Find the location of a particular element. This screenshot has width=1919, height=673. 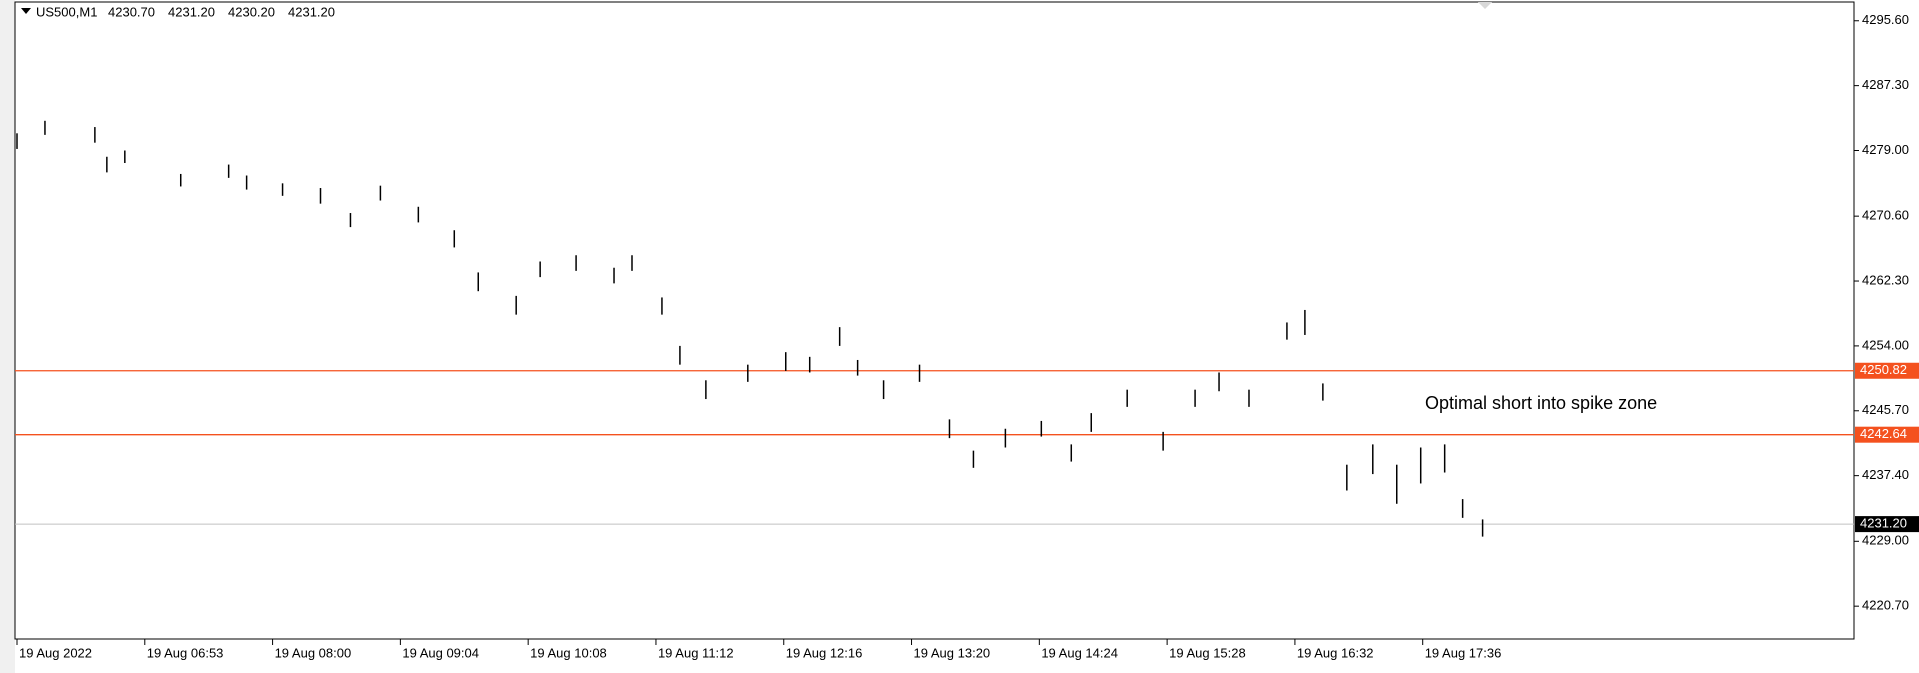

y-tick-label: 4229.00 is located at coordinates (1885, 540).